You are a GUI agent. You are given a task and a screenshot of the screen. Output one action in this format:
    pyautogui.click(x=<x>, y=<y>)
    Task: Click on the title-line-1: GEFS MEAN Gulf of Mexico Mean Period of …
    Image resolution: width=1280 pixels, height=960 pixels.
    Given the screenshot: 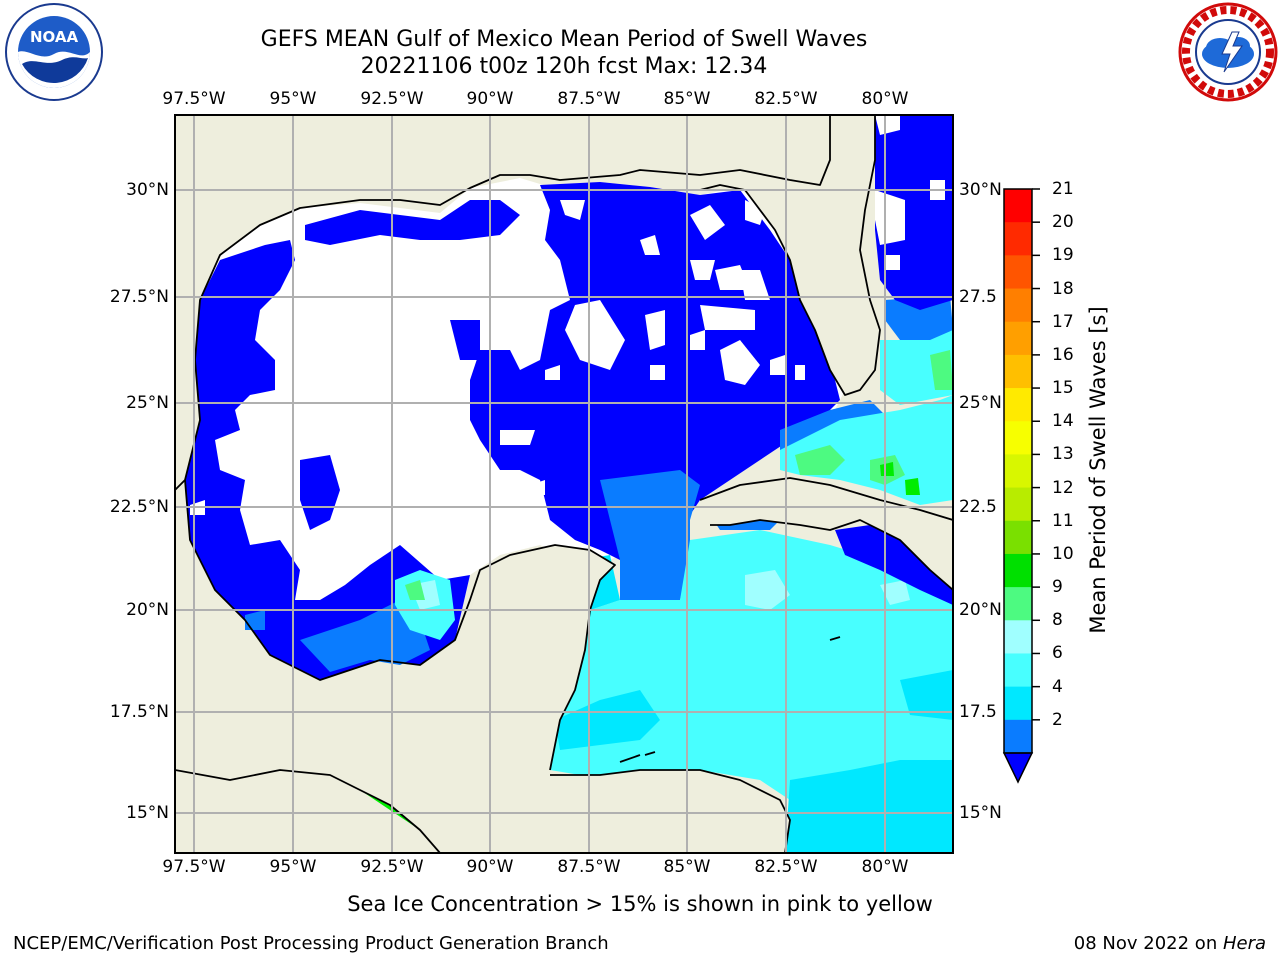 What is the action you would take?
    pyautogui.click(x=564, y=39)
    